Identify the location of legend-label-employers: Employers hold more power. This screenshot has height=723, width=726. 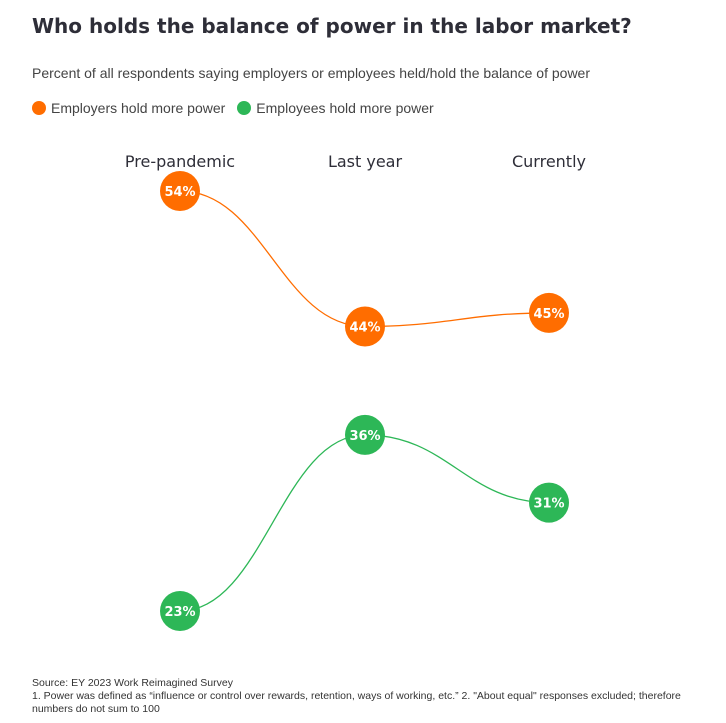
(138, 108).